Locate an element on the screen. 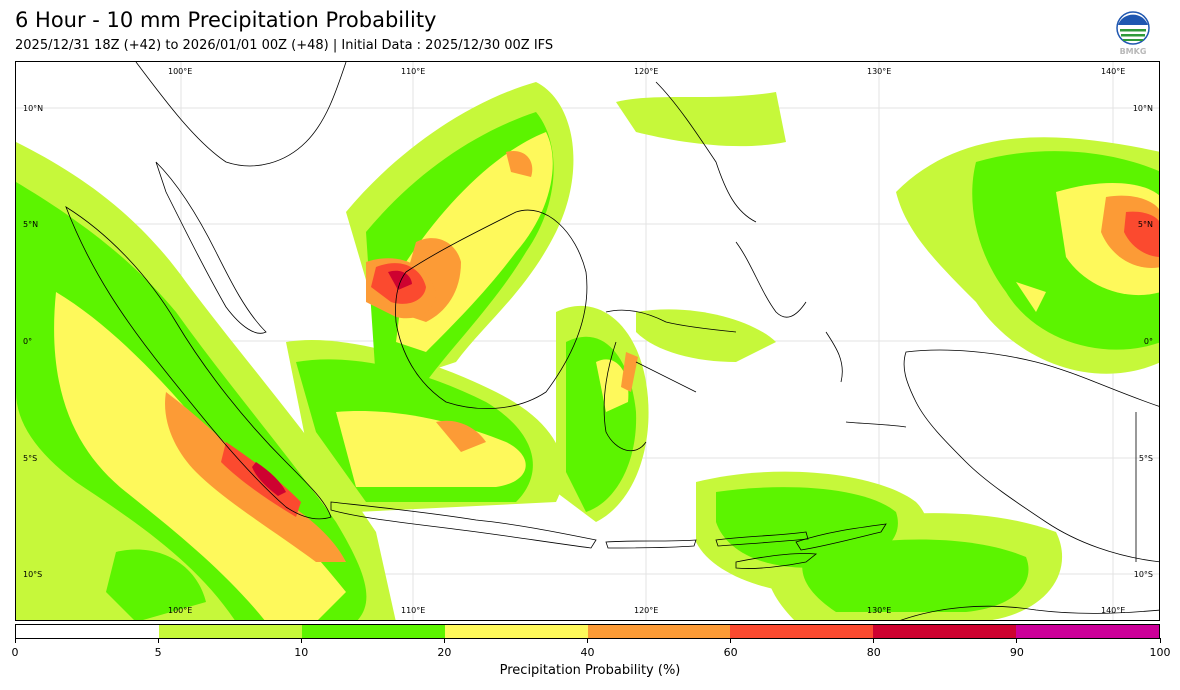  colorbar-tick-label: 0 is located at coordinates (15, 652).